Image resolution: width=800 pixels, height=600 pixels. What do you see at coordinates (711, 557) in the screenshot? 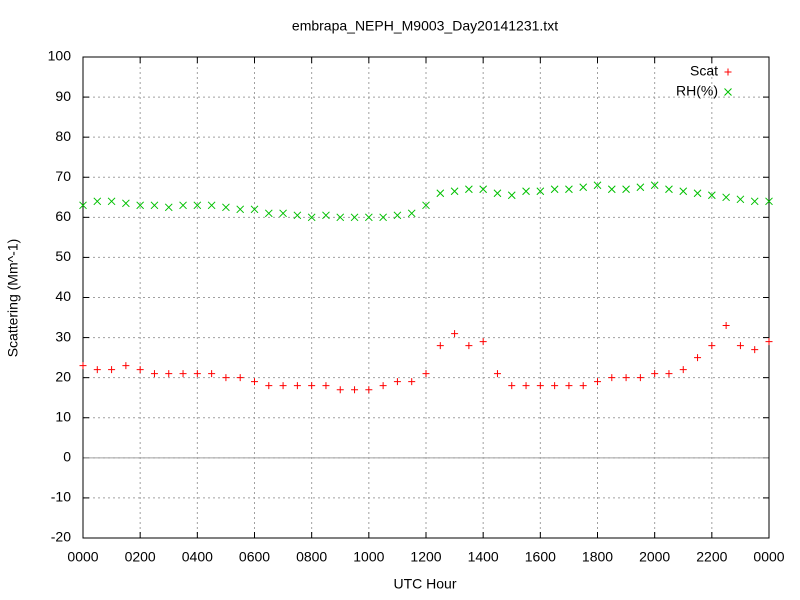
I see `x-tick-label: 2200` at bounding box center [711, 557].